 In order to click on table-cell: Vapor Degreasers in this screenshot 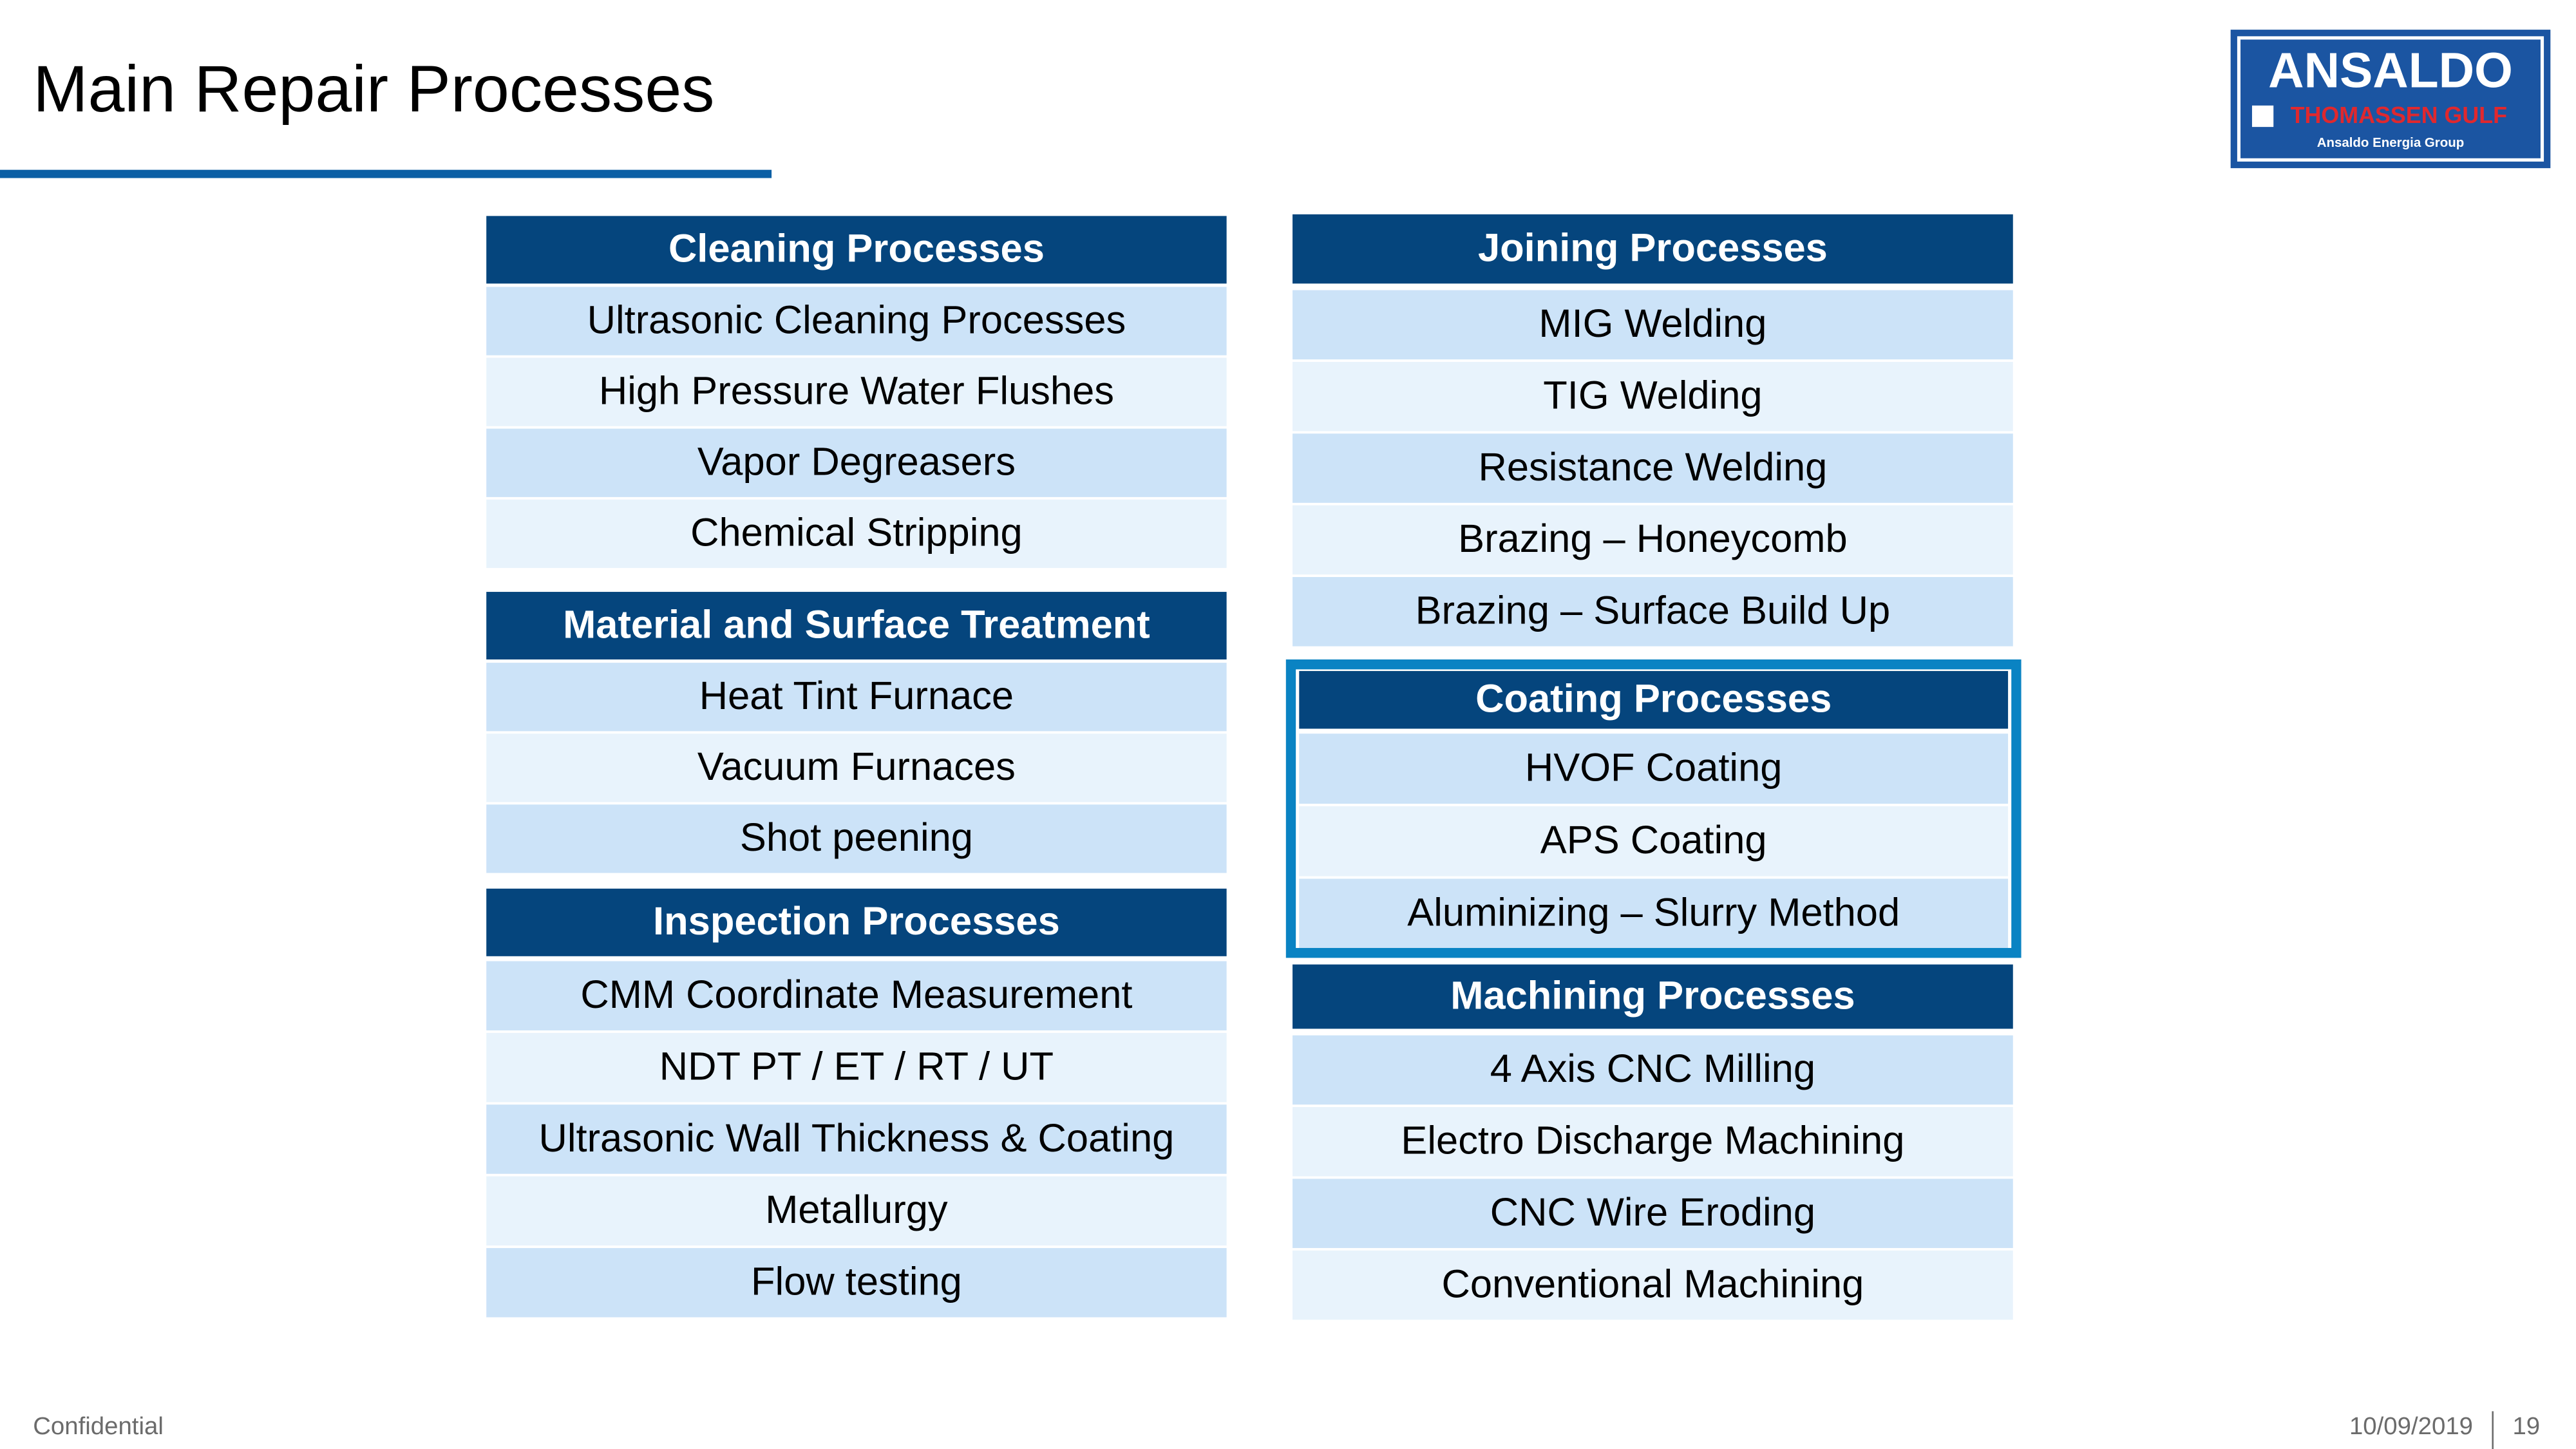, I will do `click(856, 462)`.